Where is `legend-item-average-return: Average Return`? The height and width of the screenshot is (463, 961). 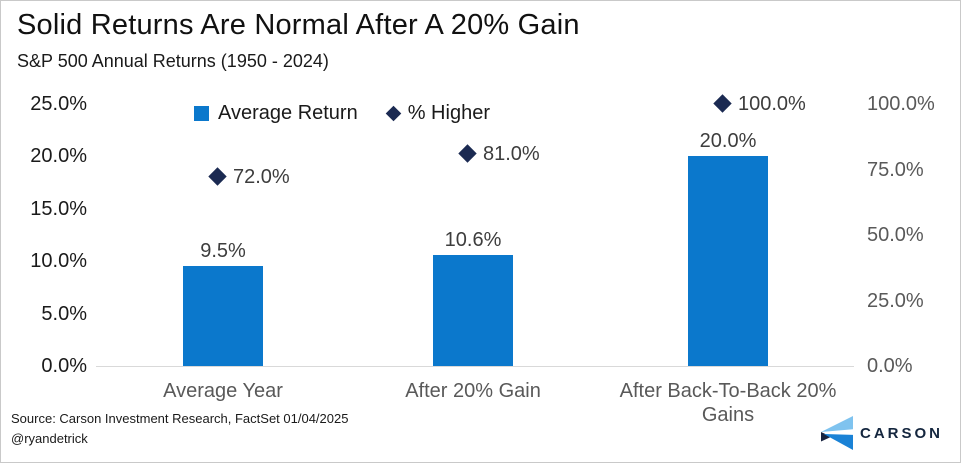
legend-item-average-return: Average Return is located at coordinates (276, 113).